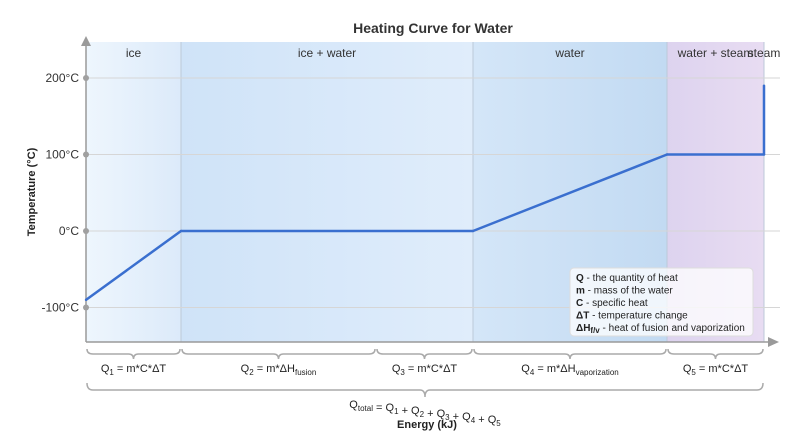  What do you see at coordinates (624, 291) in the screenshot?
I see `legend-entry: m - mass of the water` at bounding box center [624, 291].